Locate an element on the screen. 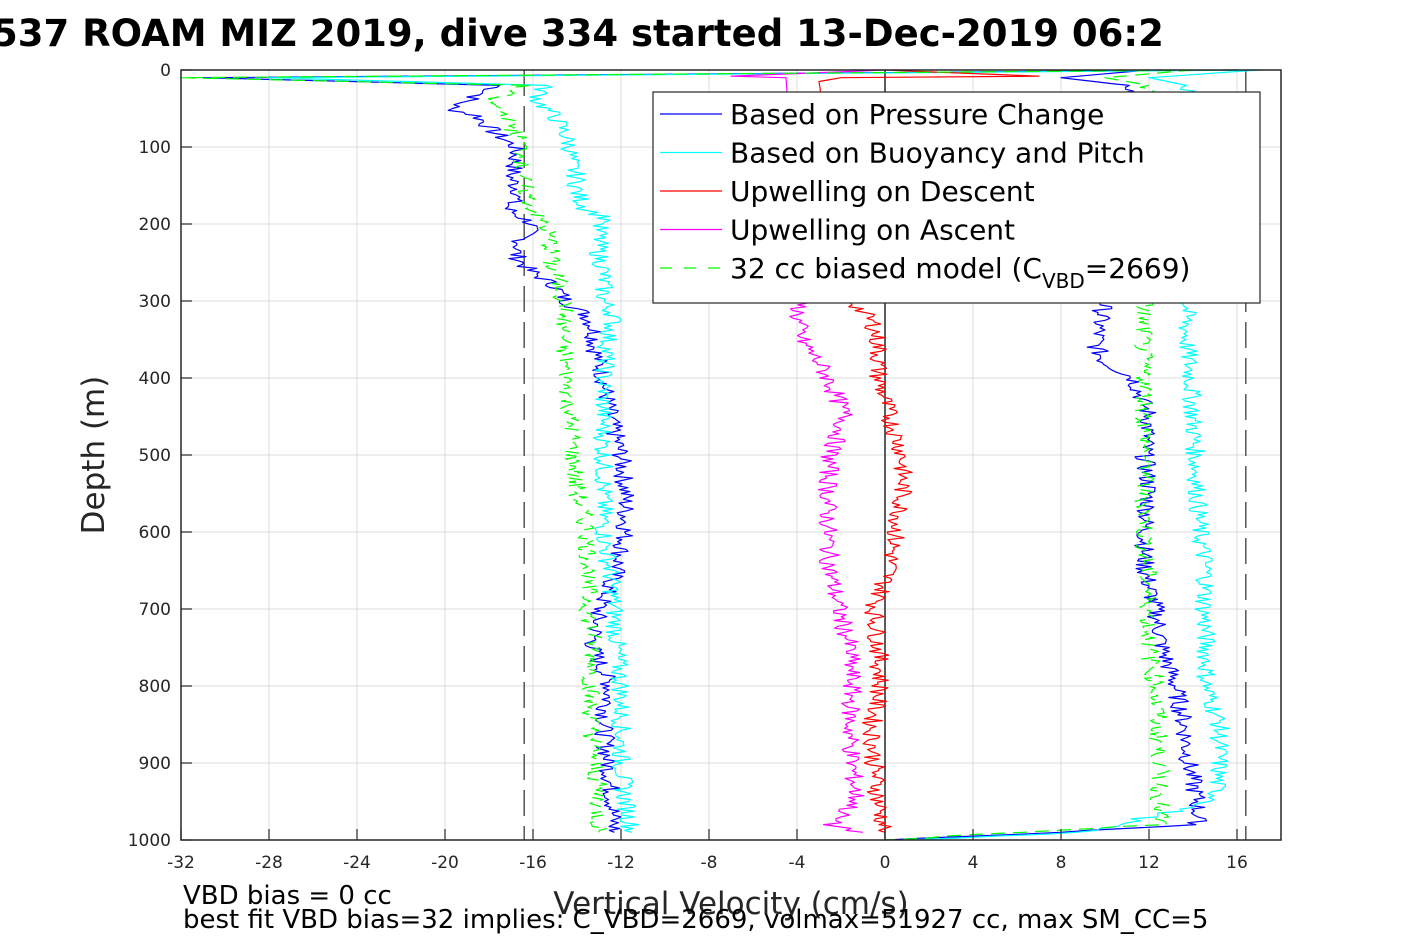 The image size is (1417, 945). y-tick-label: 200 is located at coordinates (155, 225).